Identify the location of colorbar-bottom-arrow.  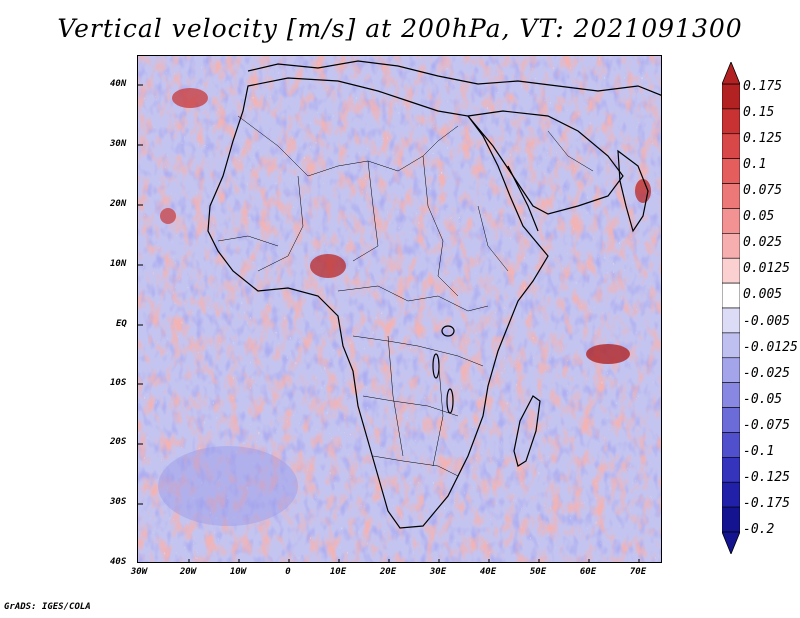
(731, 542).